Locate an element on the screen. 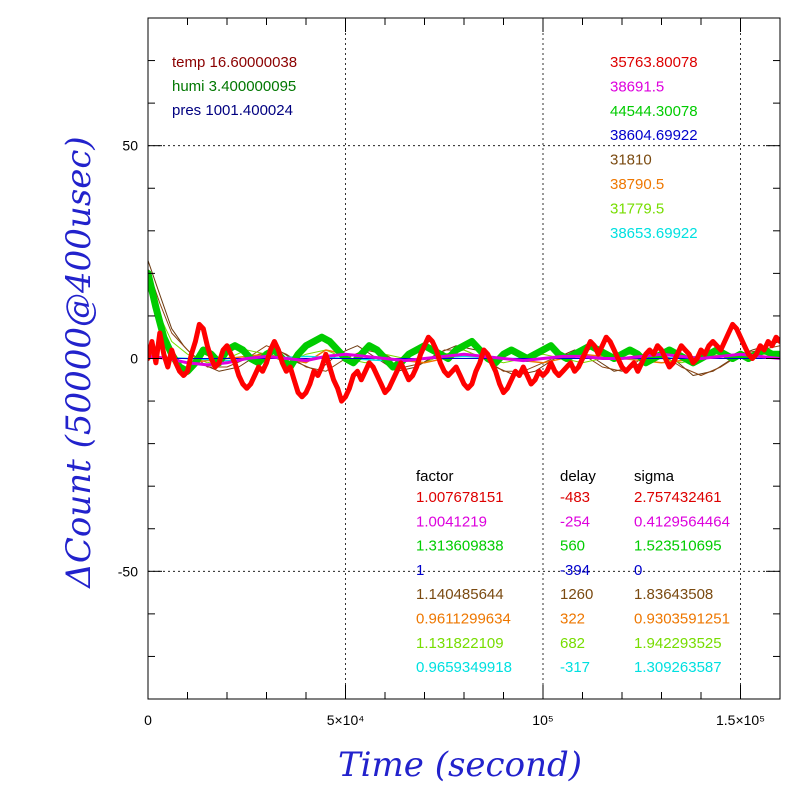 The height and width of the screenshot is (797, 797). count-value: 31779.5 is located at coordinates (637, 208).